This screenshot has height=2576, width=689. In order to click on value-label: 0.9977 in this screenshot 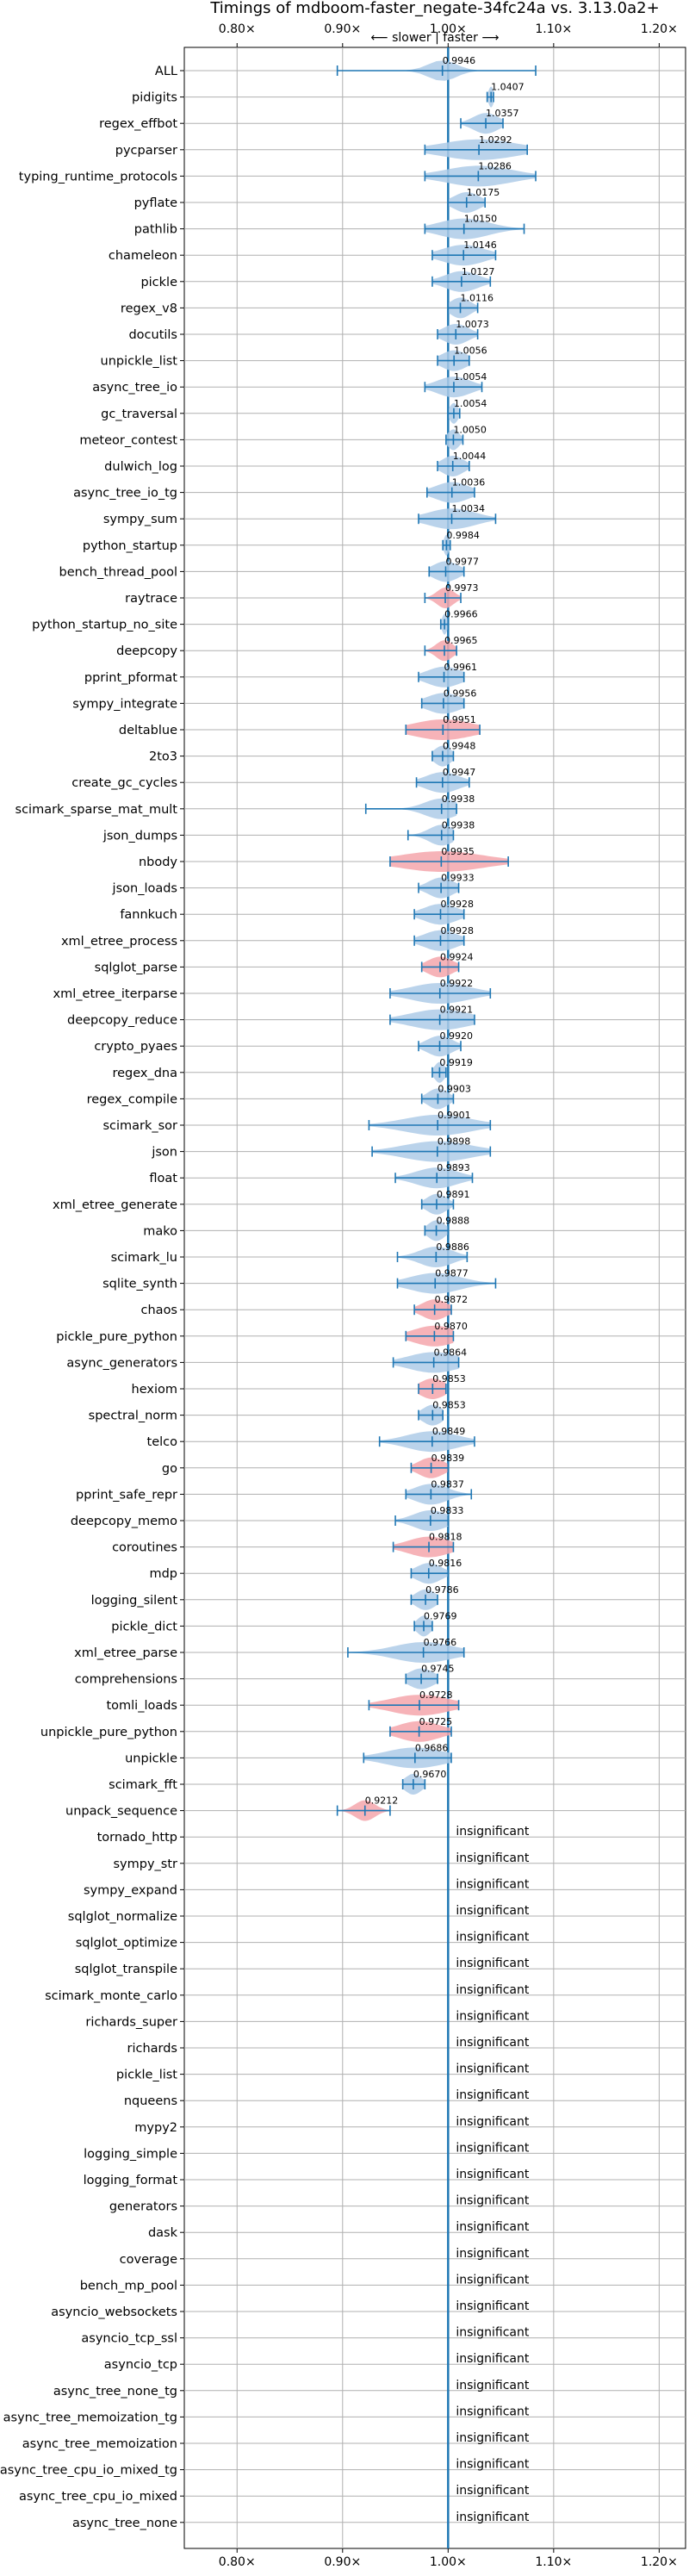, I will do `click(462, 561)`.